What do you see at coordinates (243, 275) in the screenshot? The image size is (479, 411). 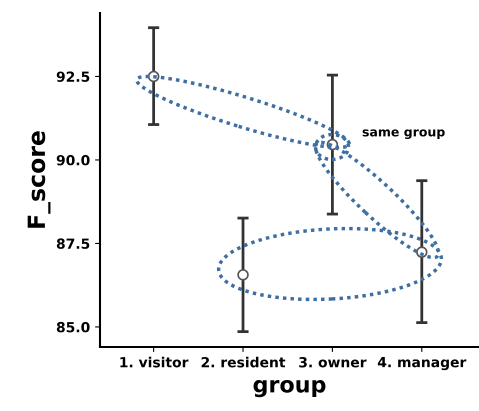 I see `point` at bounding box center [243, 275].